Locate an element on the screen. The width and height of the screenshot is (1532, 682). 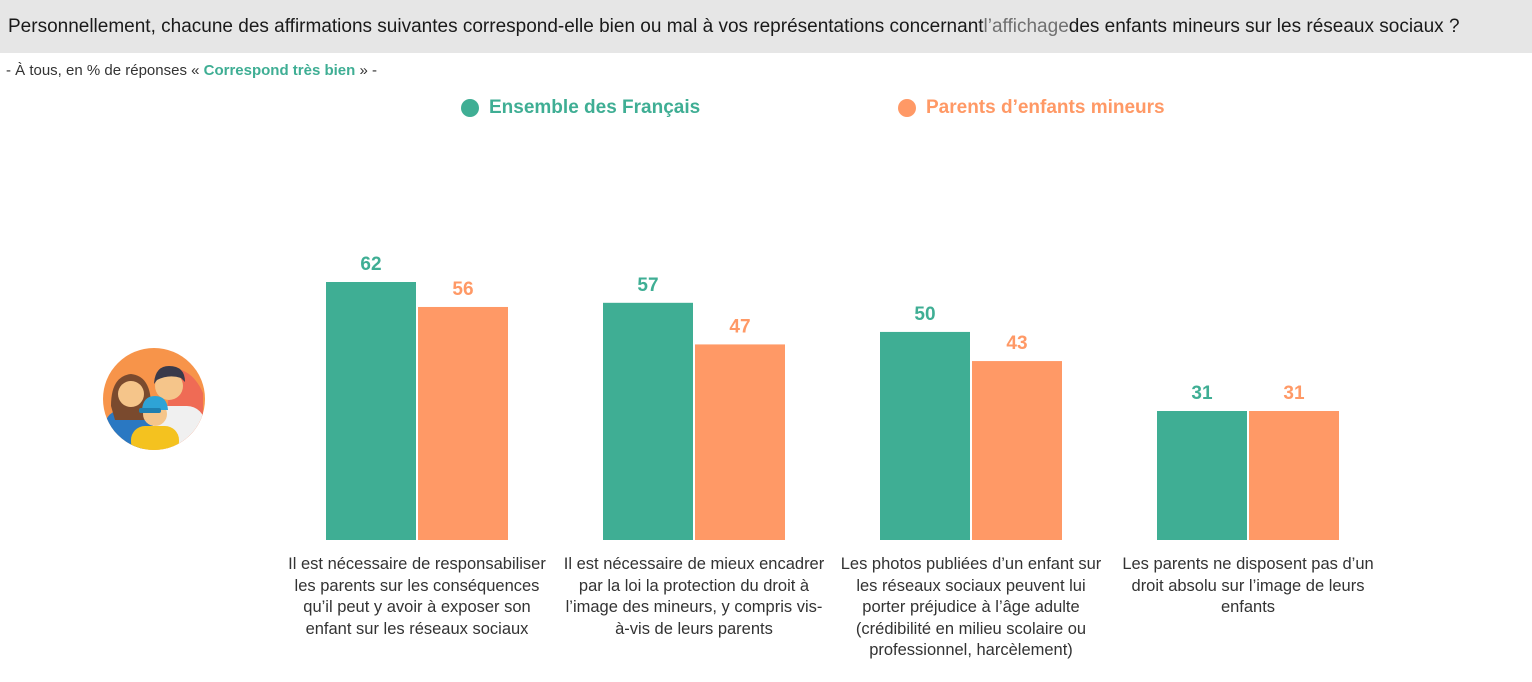
legend-item-ensemble: Ensemble des Français is located at coordinates (580, 108).